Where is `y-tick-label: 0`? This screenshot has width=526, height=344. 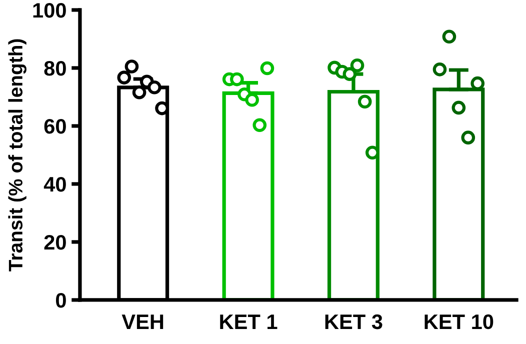
y-tick-label: 0 is located at coordinates (61, 300).